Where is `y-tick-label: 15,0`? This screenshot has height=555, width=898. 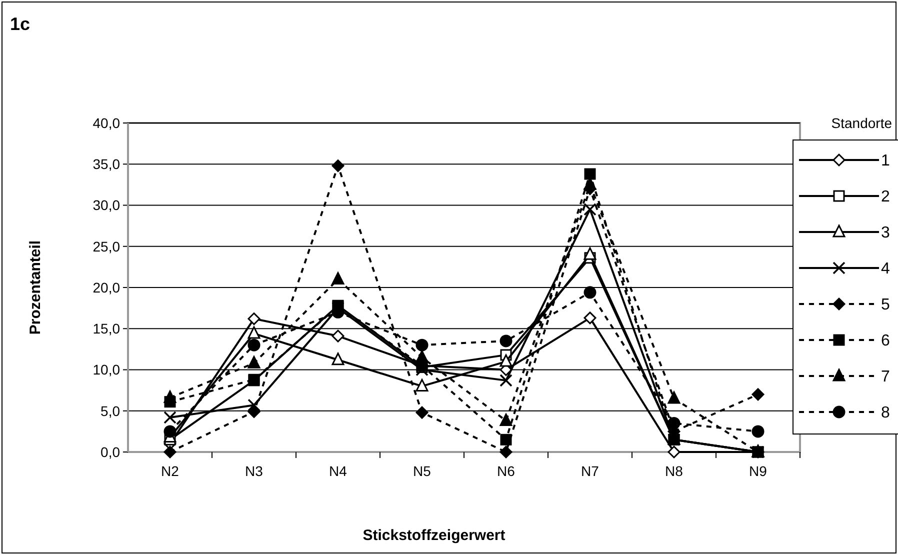
y-tick-label: 15,0 is located at coordinates (106, 328).